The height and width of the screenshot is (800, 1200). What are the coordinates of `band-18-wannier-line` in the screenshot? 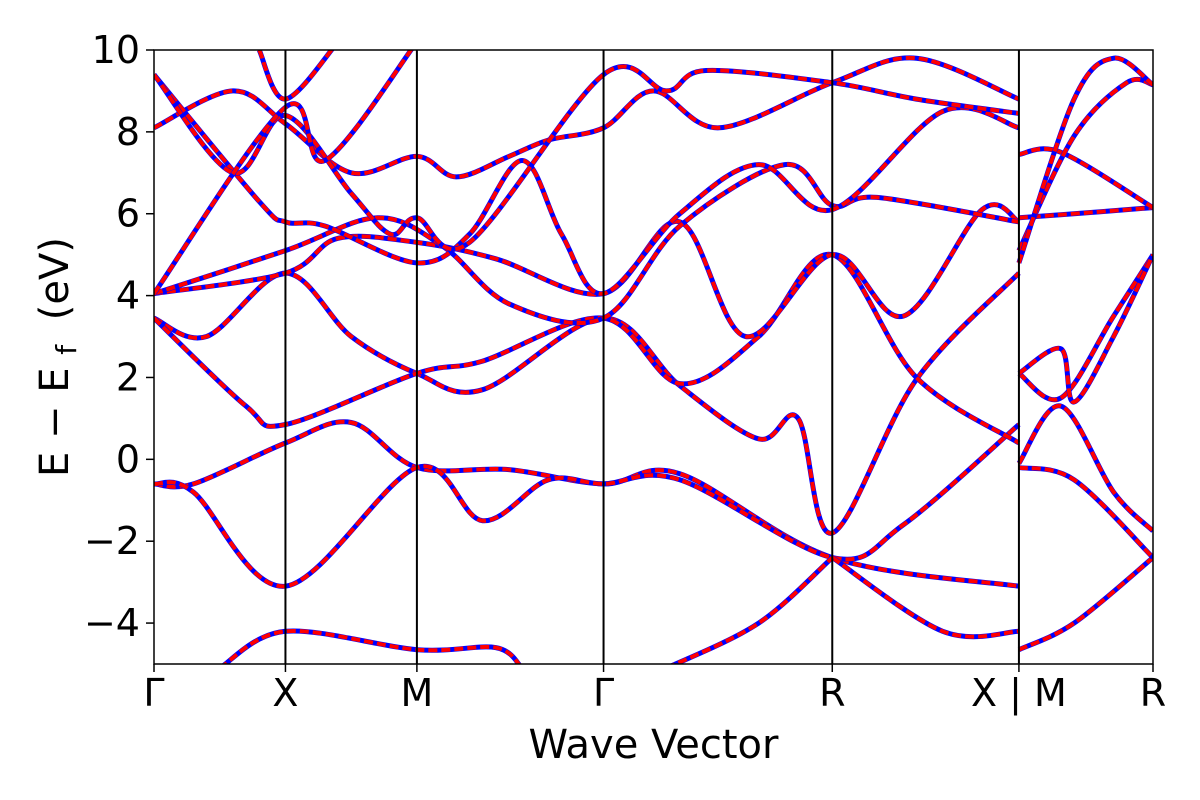 It's located at (1085, 327).